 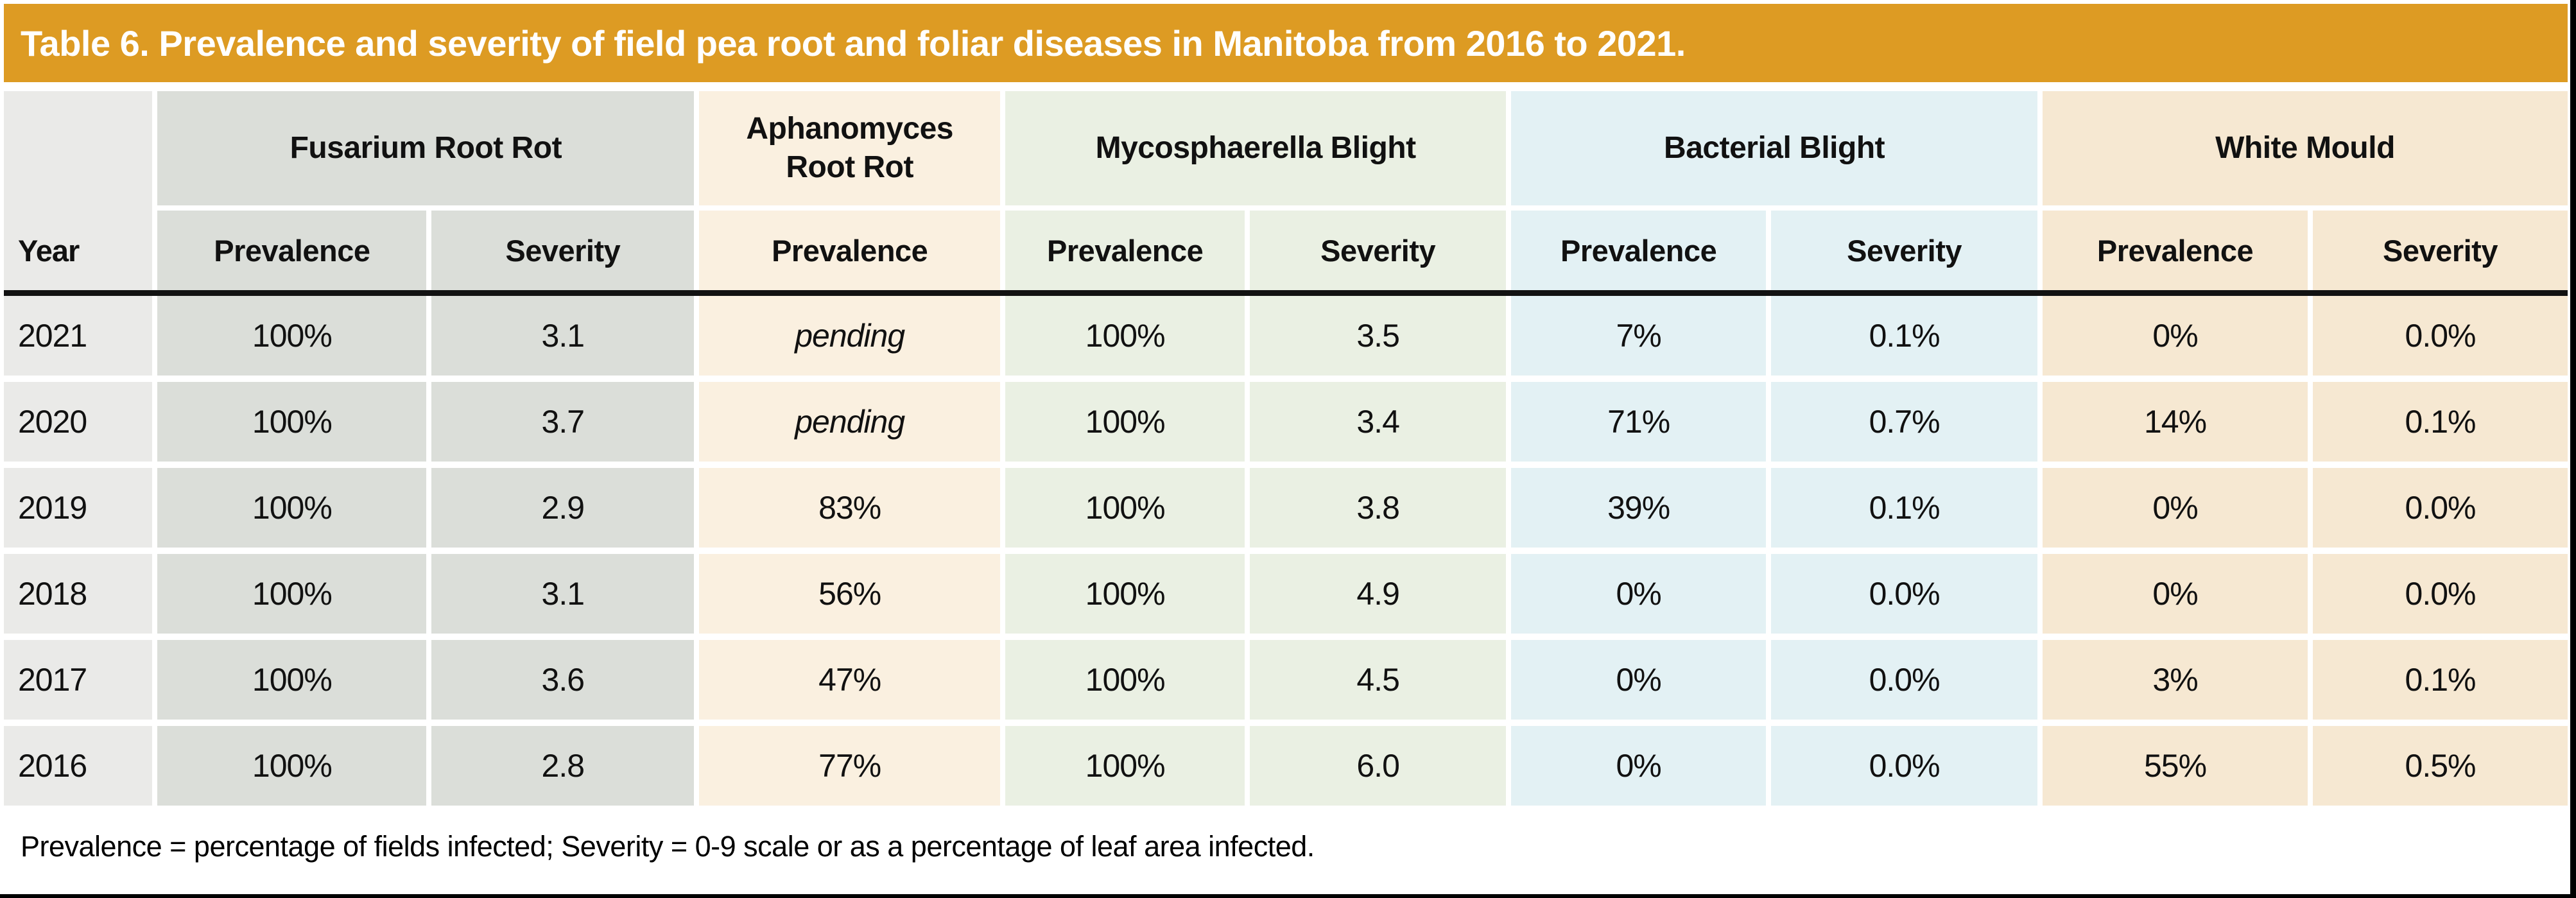 I want to click on cell-aphanomyces-prevalence: 83%, so click(x=850, y=508).